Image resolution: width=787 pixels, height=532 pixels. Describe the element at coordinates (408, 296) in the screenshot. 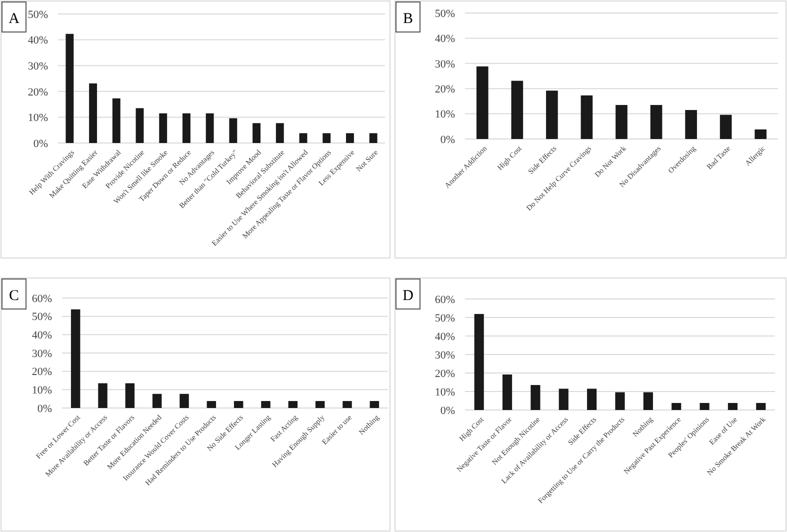

I see `chart-title: D` at that location.